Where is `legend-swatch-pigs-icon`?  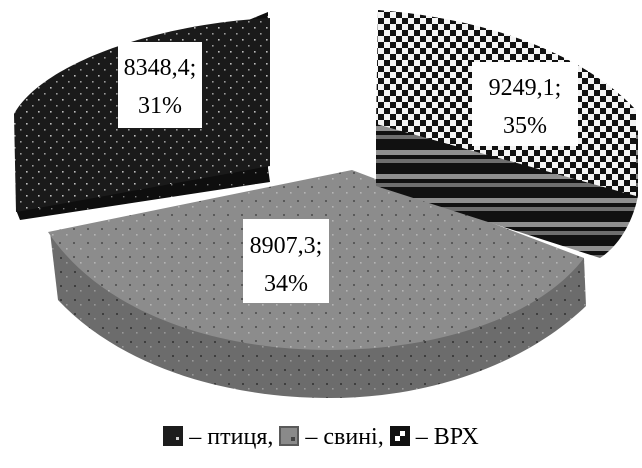 legend-swatch-pigs-icon is located at coordinates (289, 436).